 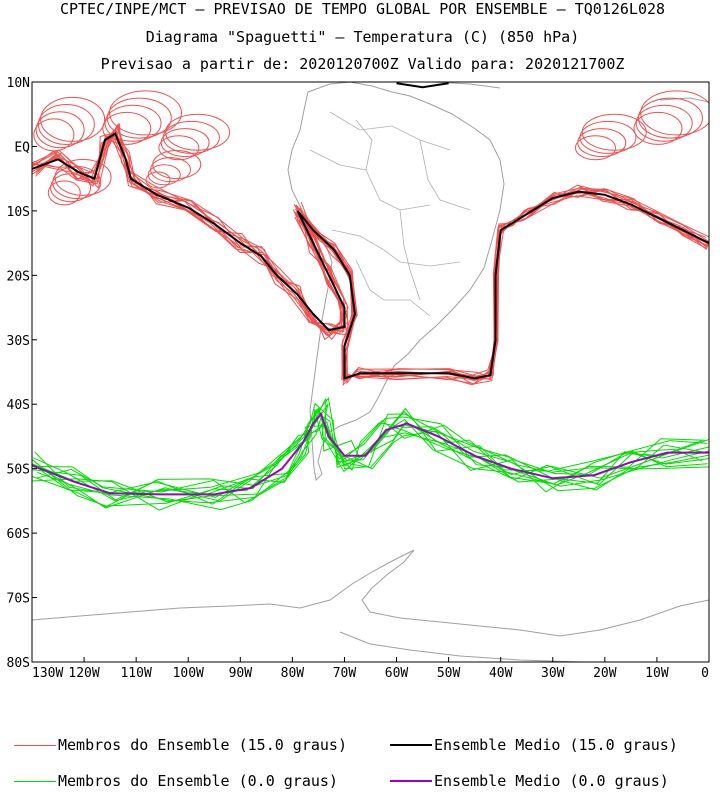 What do you see at coordinates (202, 745) in the screenshot?
I see `legend-label: Membros do Ensemble (15.0 graus)` at bounding box center [202, 745].